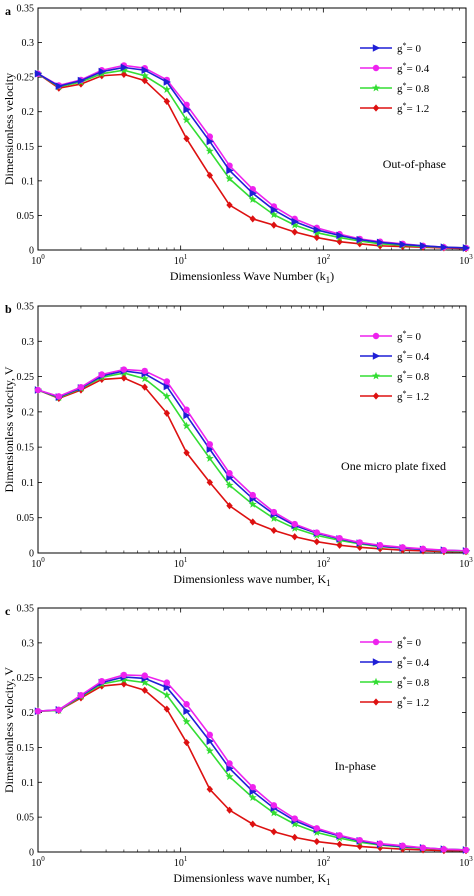 This screenshot has height=896, width=474. What do you see at coordinates (466, 862) in the screenshot?
I see `x-tick-label: 10³` at bounding box center [466, 862].